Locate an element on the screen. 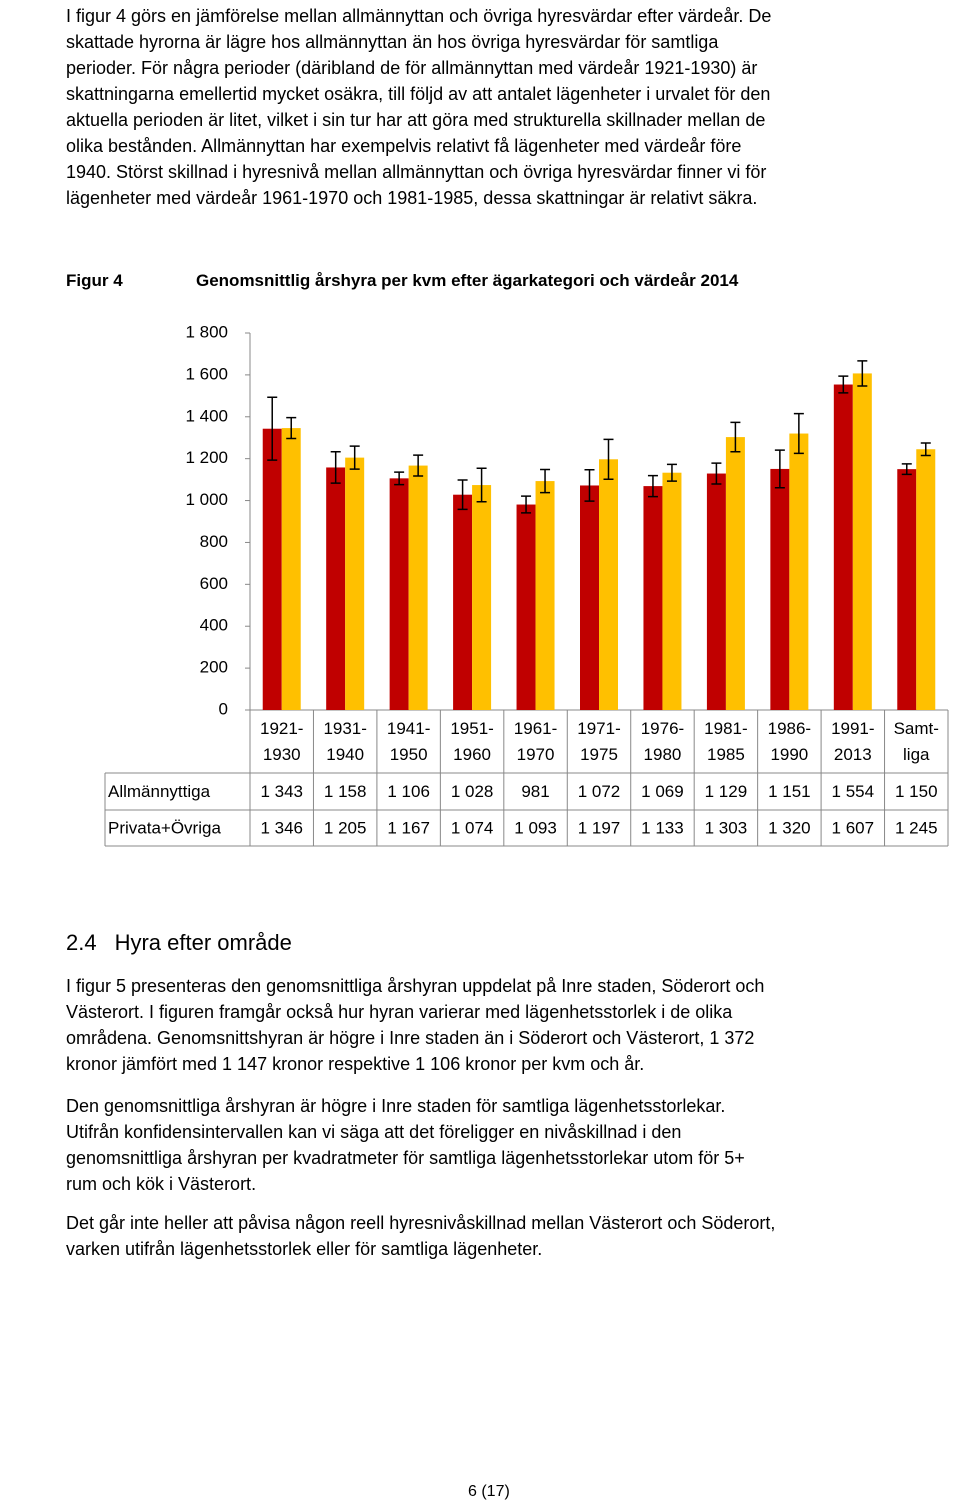  x-tick-label: 1971-1975 is located at coordinates (598, 741).